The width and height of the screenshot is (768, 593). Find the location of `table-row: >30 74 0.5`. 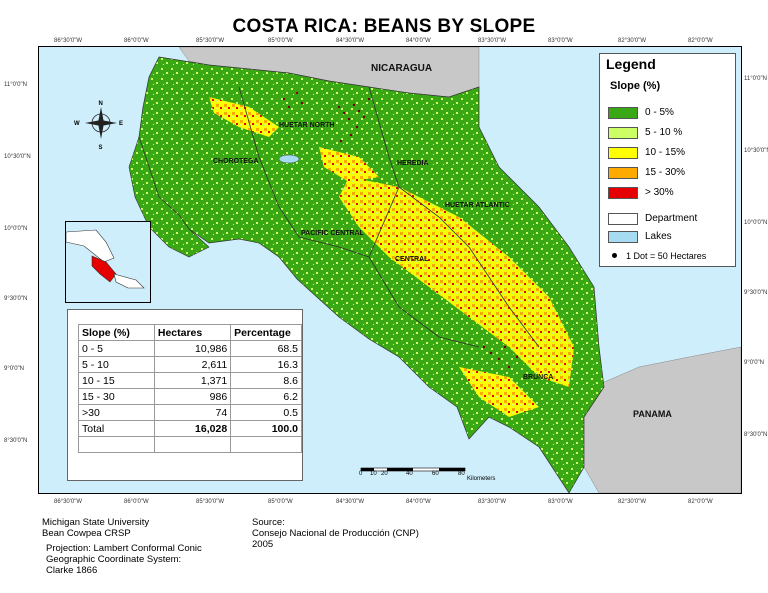

table-row: >30 74 0.5 is located at coordinates (190, 412).